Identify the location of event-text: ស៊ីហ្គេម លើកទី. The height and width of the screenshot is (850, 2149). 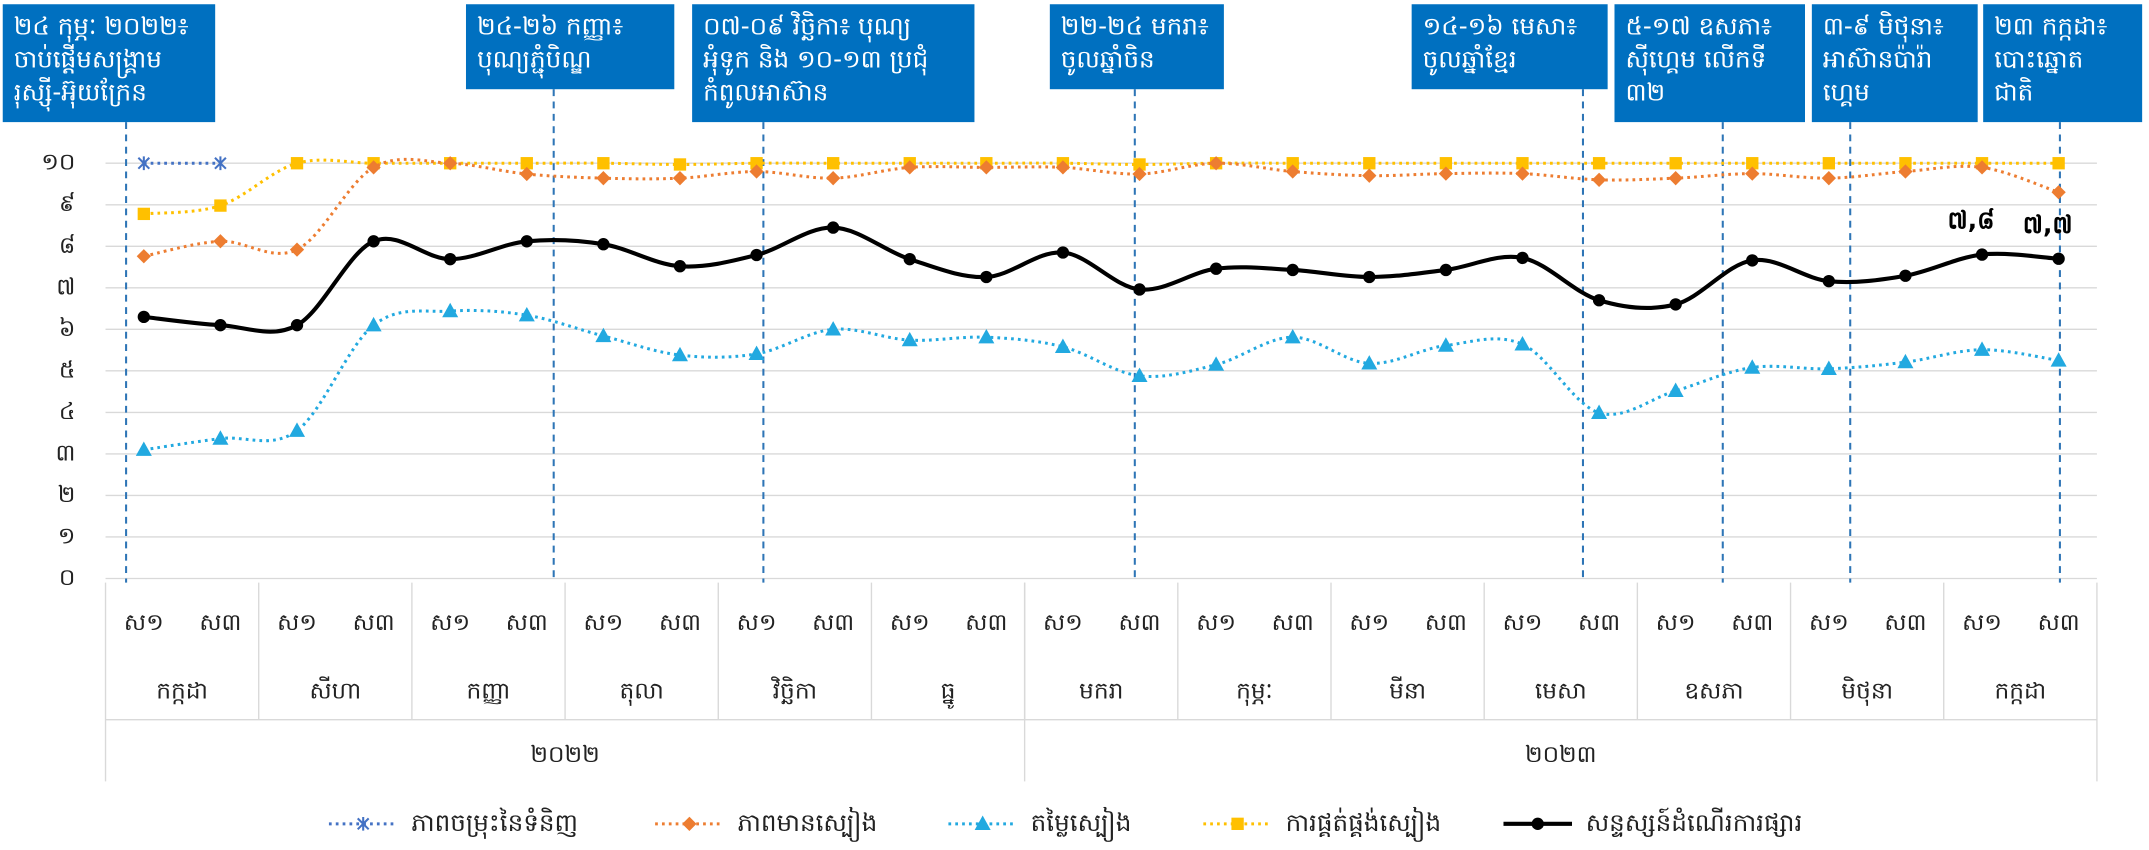
(1695, 59).